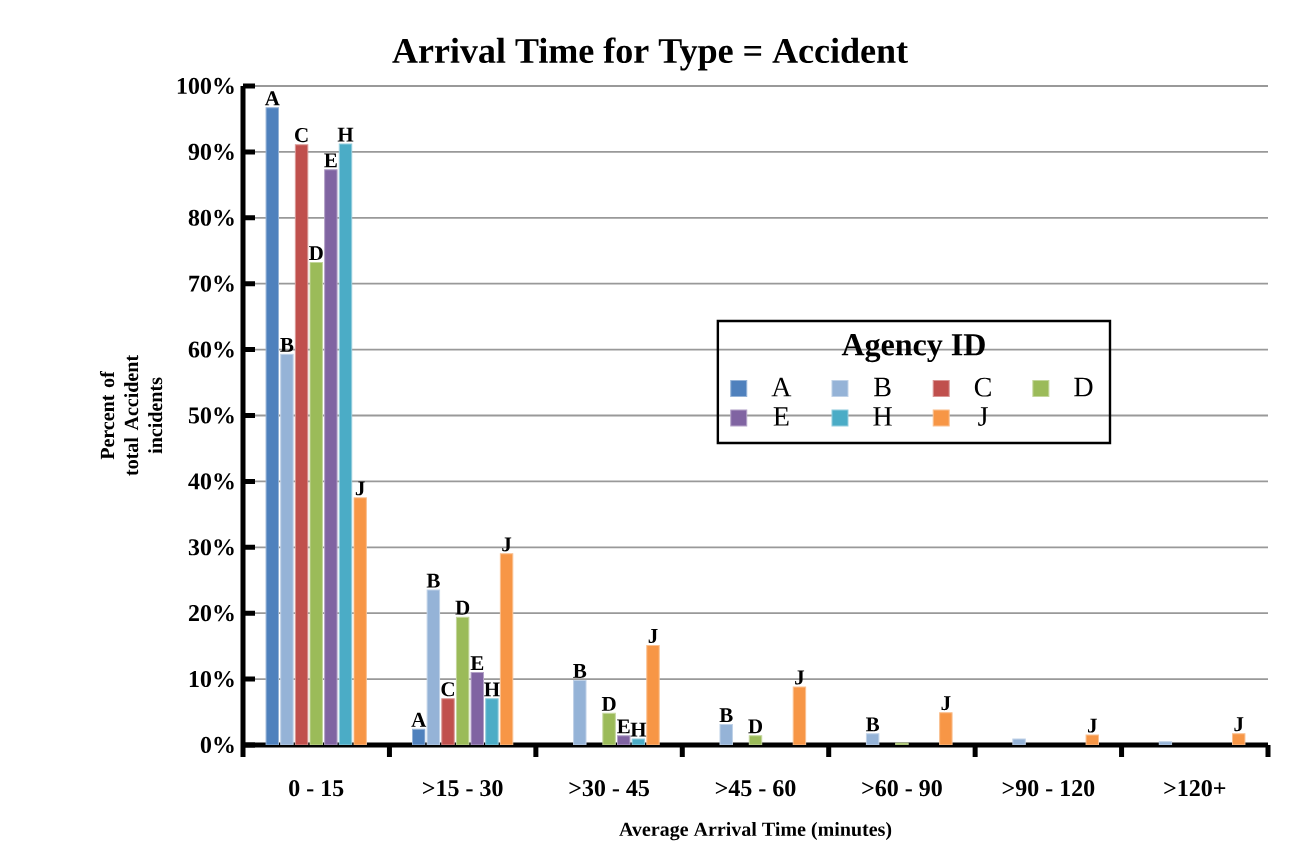 This screenshot has width=1294, height=854. What do you see at coordinates (316, 788) in the screenshot?
I see `x-tick-label: 0 - 15` at bounding box center [316, 788].